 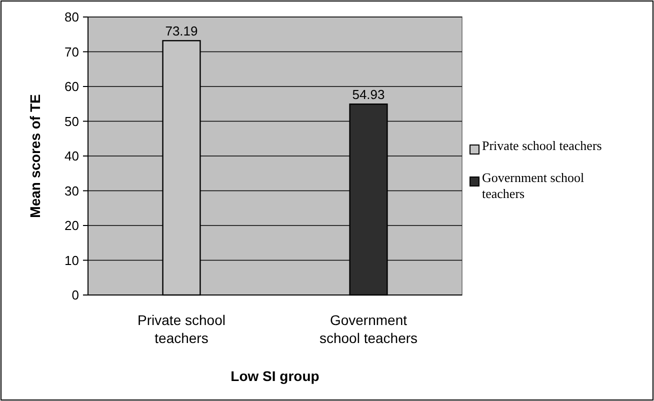 I want to click on legend-label: Private school teachers, so click(x=542, y=145).